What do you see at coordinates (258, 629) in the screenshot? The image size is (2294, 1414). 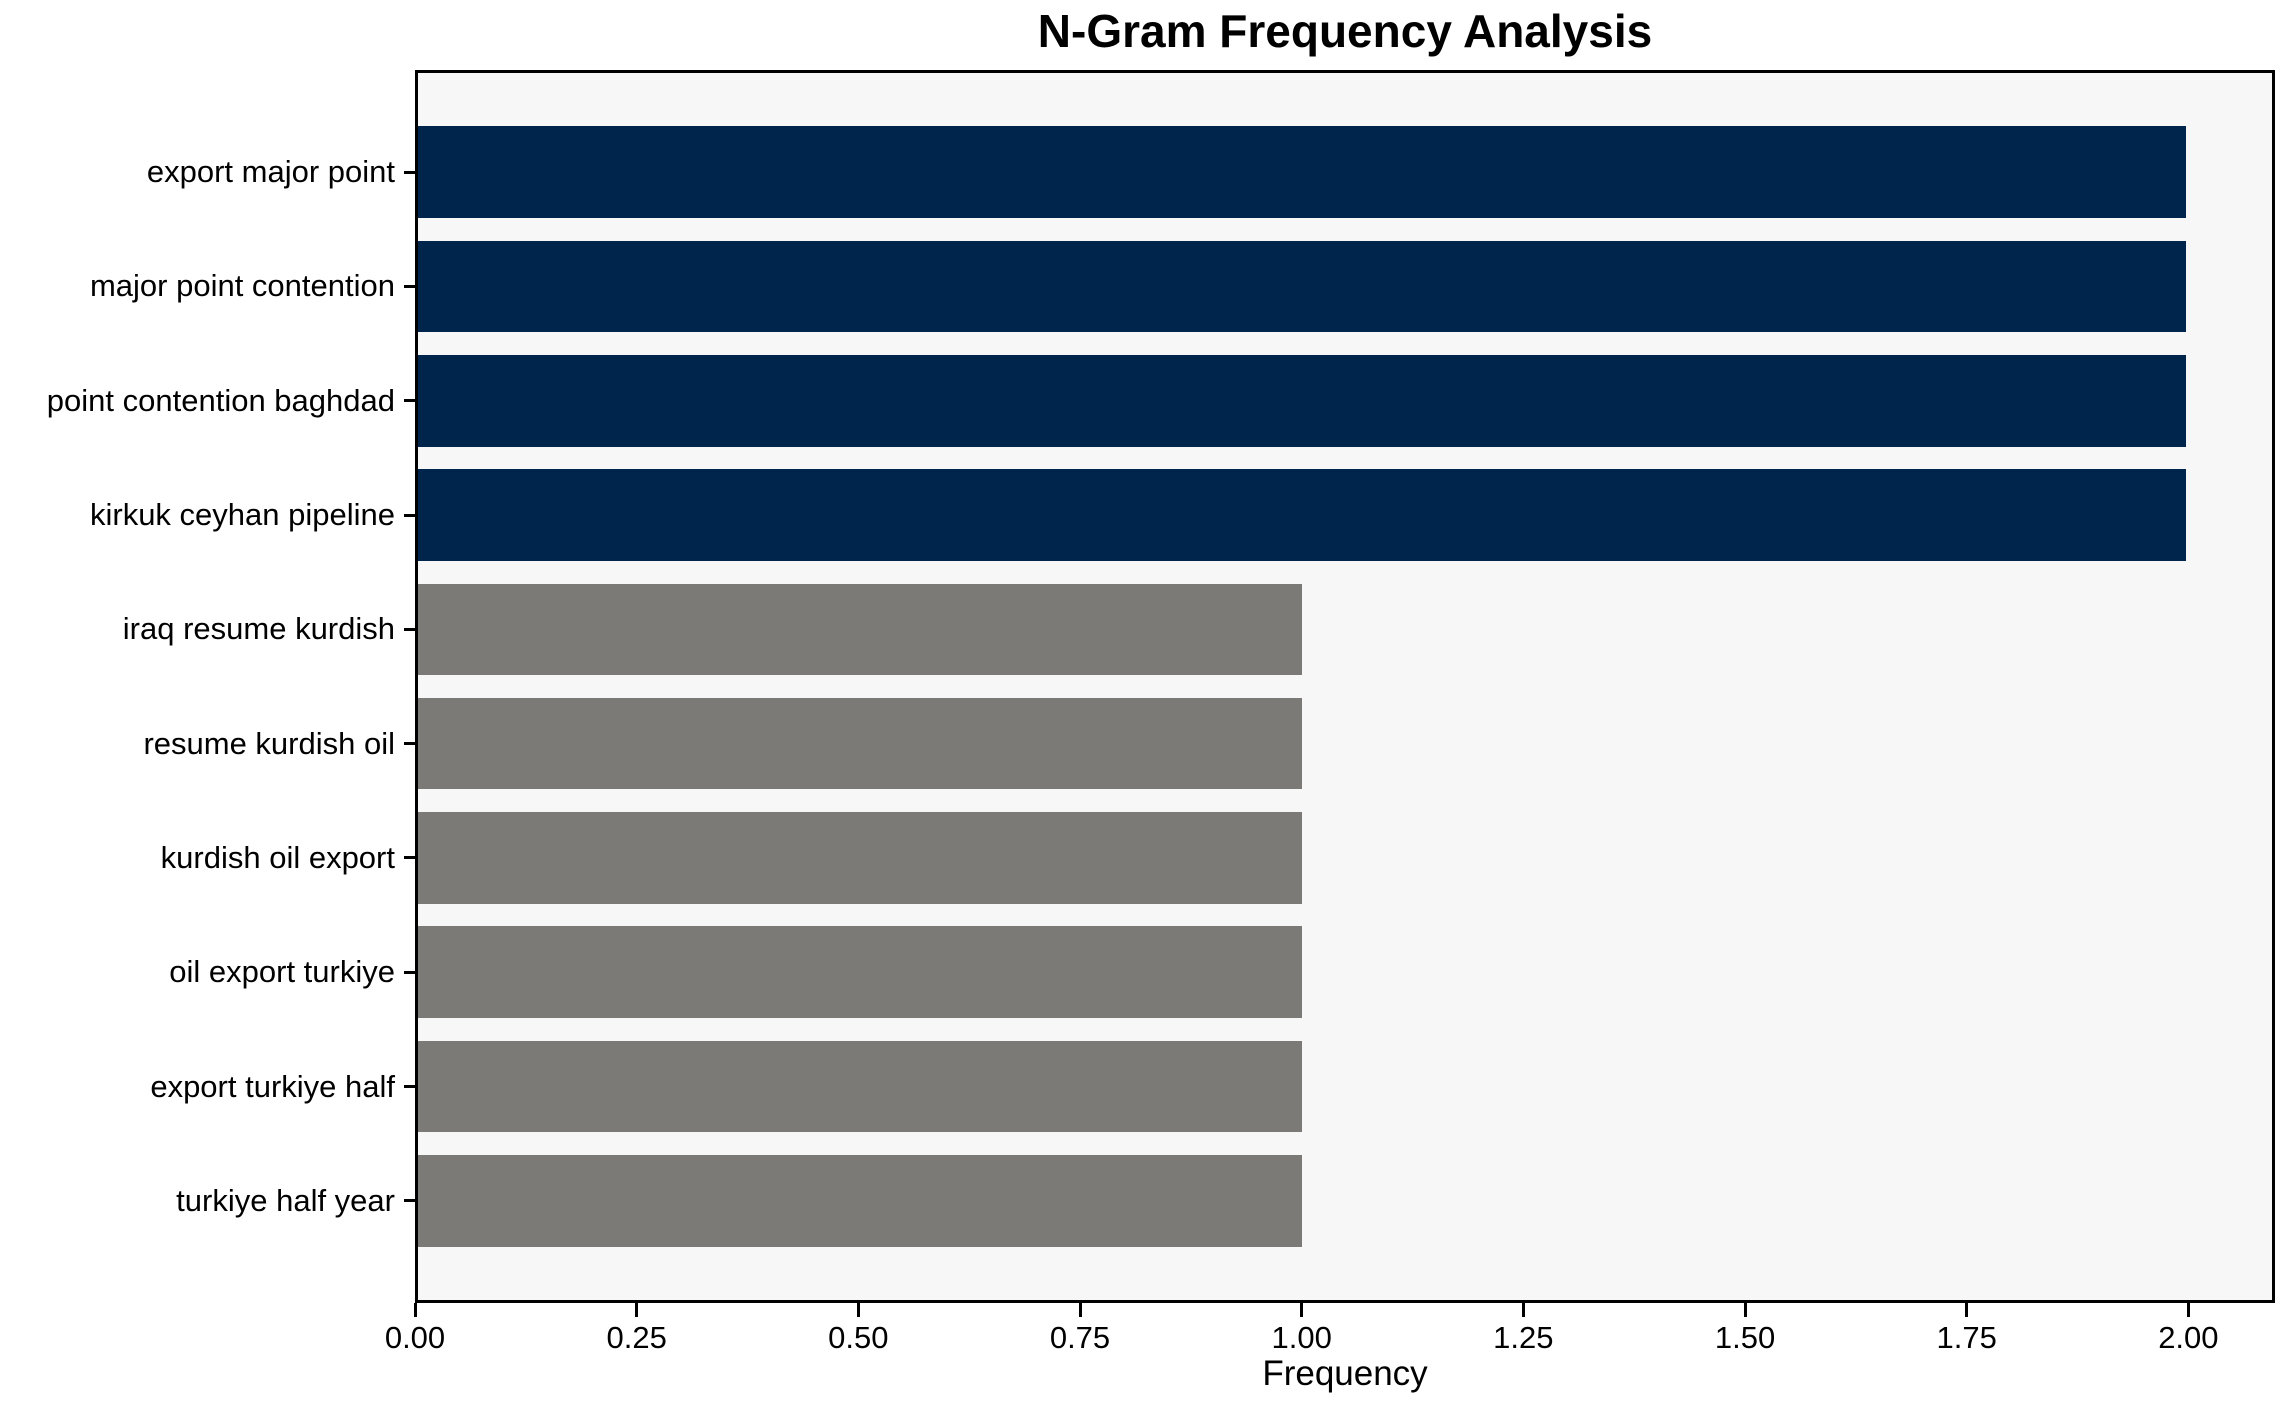 I see `y-tick-label: iraq resume kurdish` at bounding box center [258, 629].